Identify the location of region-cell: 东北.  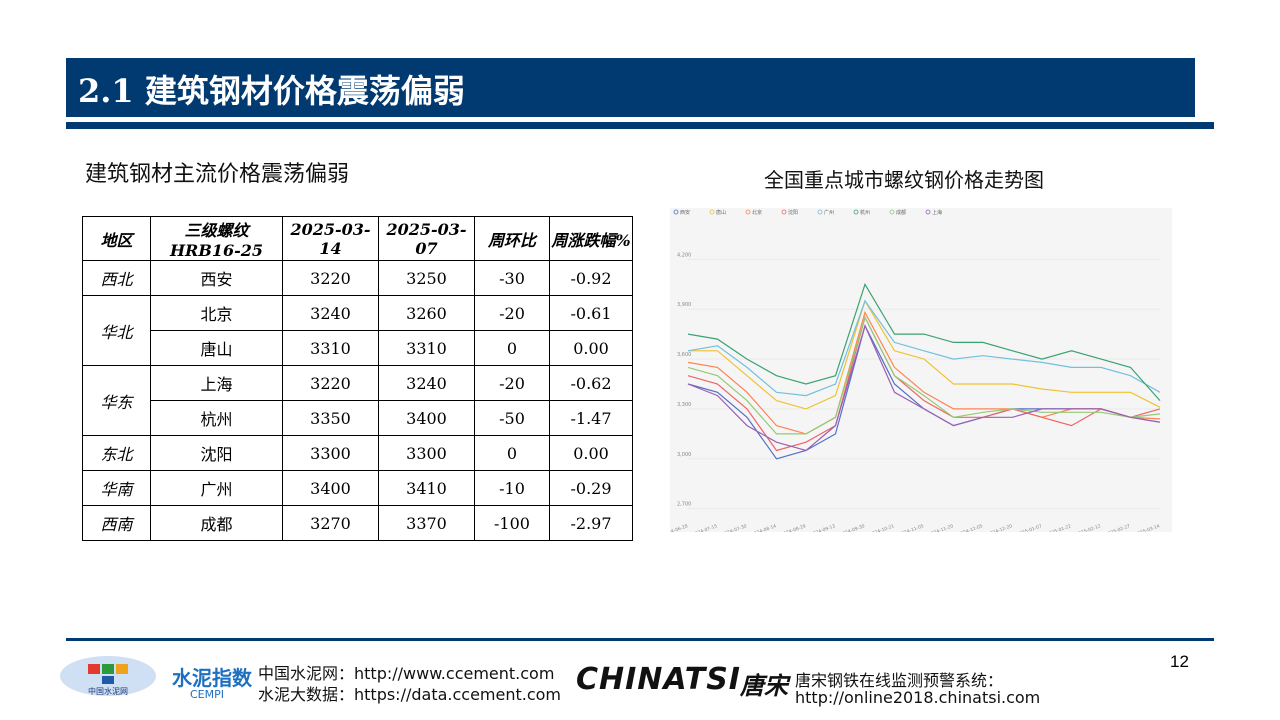
(116, 453).